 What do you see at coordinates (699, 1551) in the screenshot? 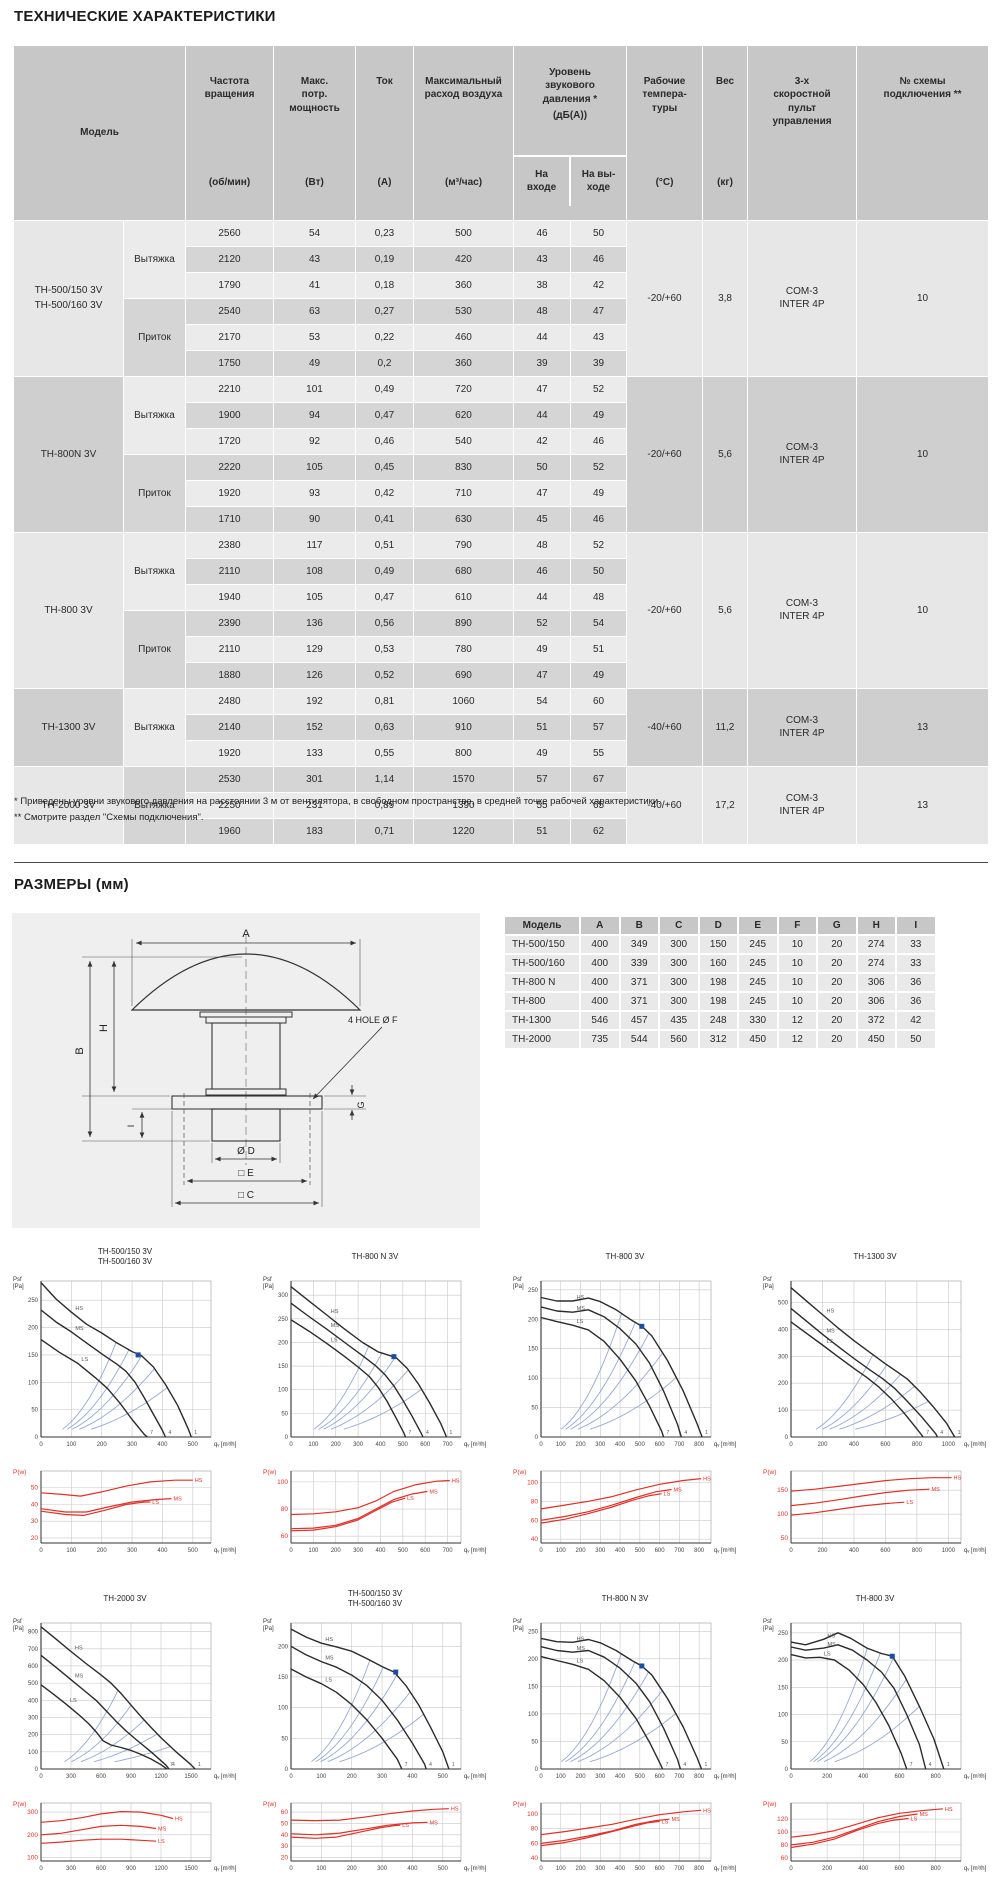
I see `svg-text: 800` at bounding box center [699, 1551].